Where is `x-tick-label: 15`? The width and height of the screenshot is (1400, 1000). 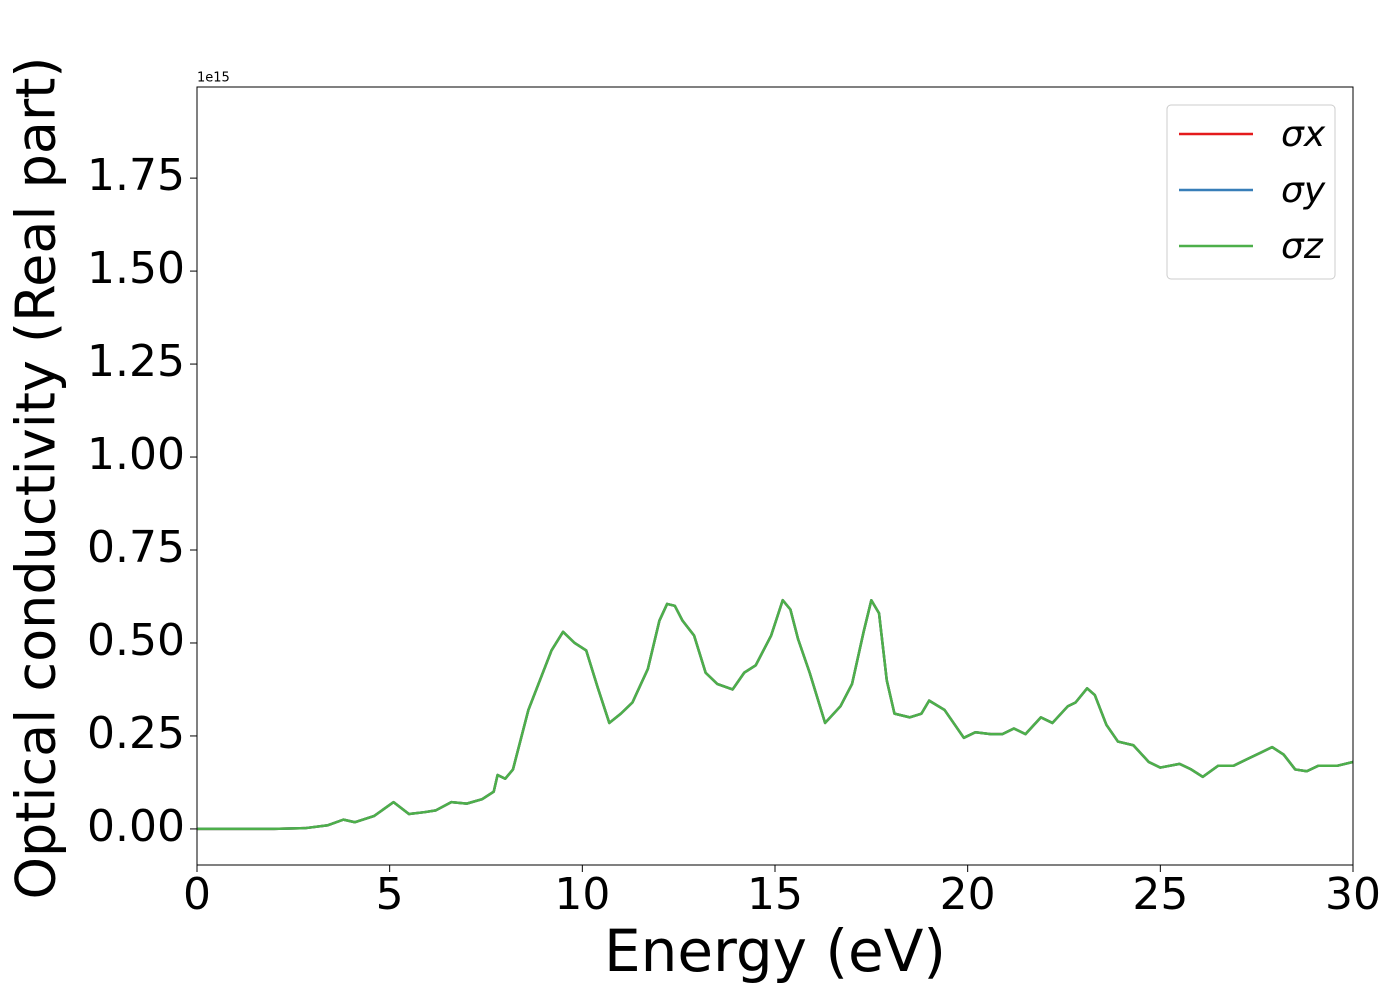
x-tick-label: 15 is located at coordinates (775, 894).